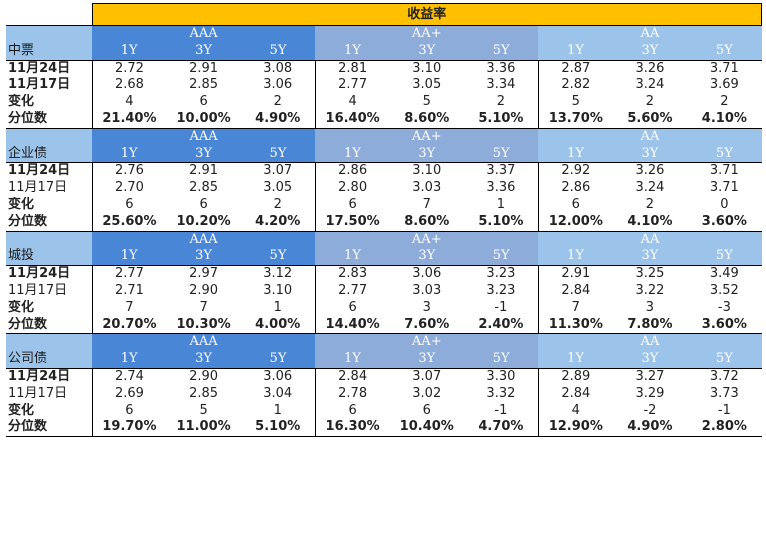  I want to click on row-label: 分位数, so click(49, 325).